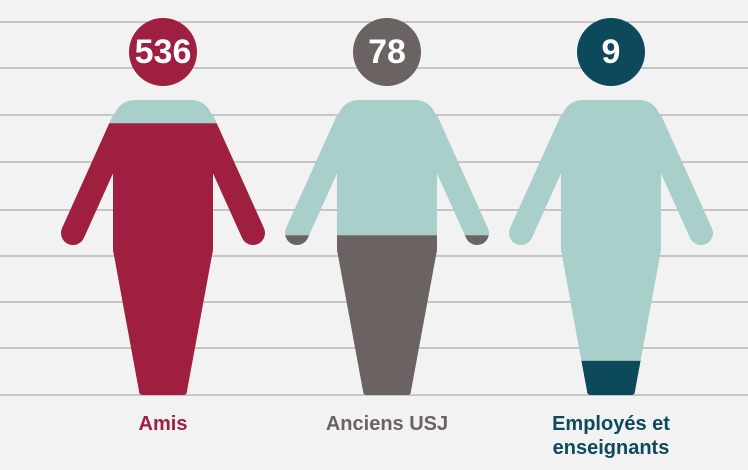 The width and height of the screenshot is (748, 470). I want to click on category-label: Employés et enseignants, so click(611, 436).